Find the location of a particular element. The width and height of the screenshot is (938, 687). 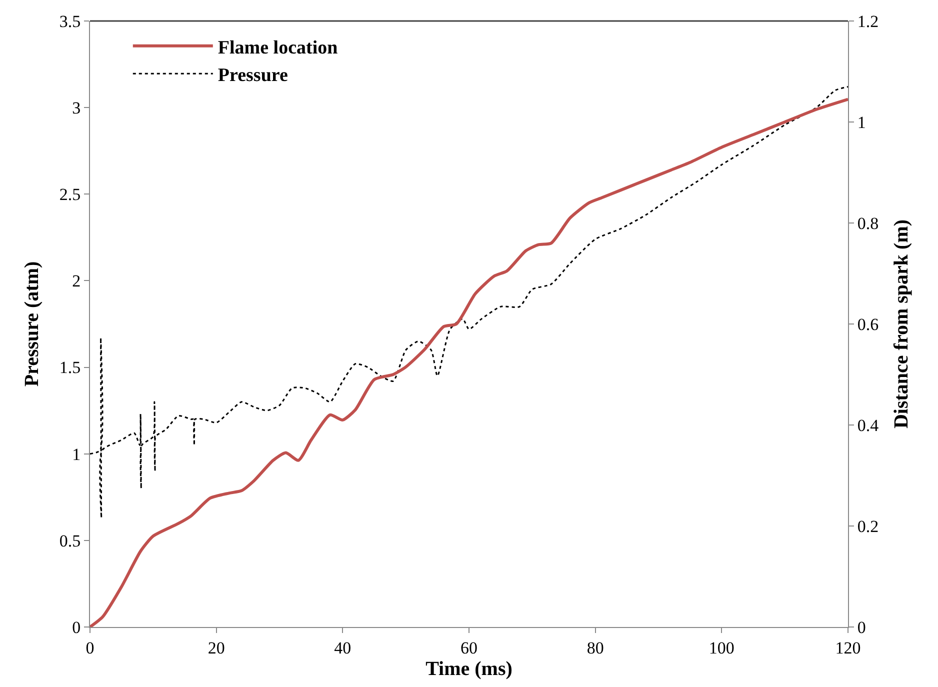

y2-tick-label: 1 is located at coordinates (861, 122).